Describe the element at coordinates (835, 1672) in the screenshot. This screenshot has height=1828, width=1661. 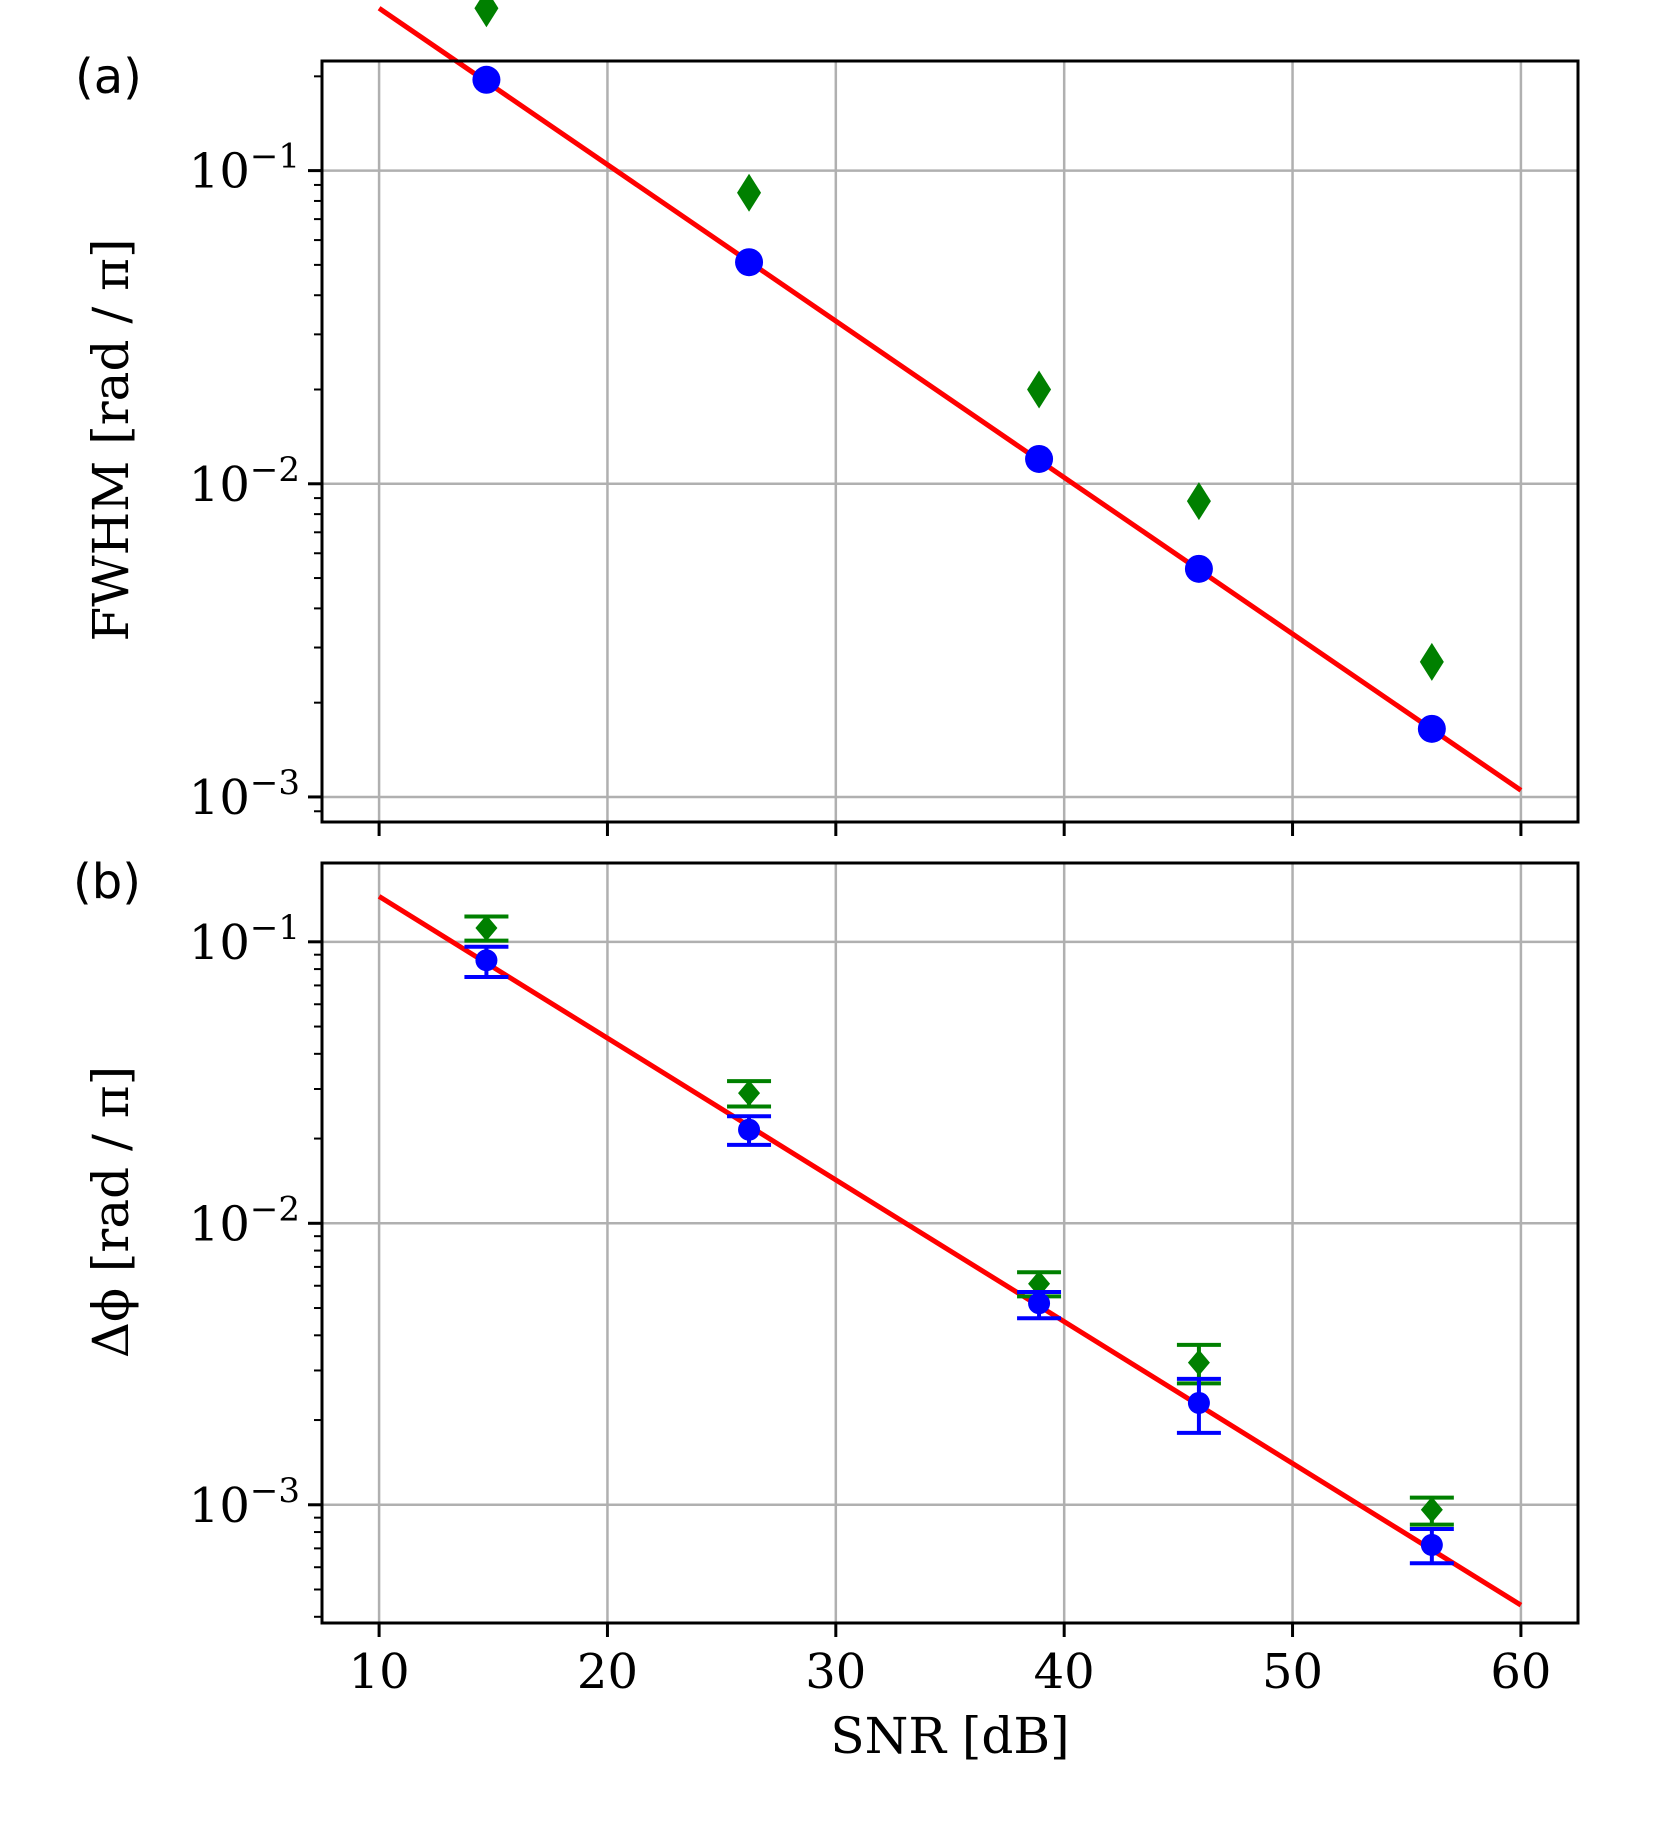
I see `x-tick-label: 30` at that location.